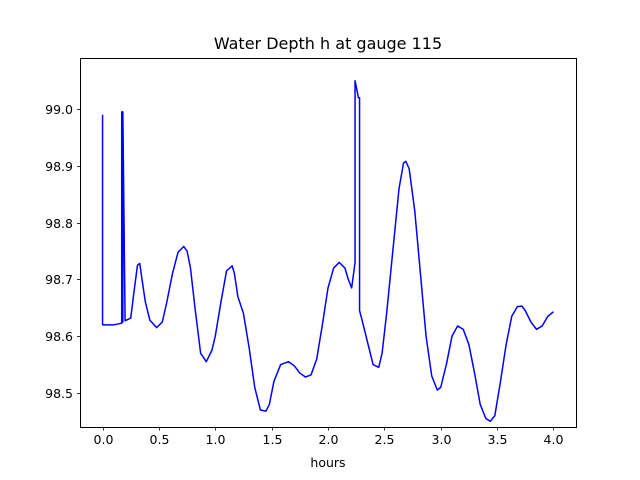  I want to click on x-tick-label: 0.0, so click(104, 439).